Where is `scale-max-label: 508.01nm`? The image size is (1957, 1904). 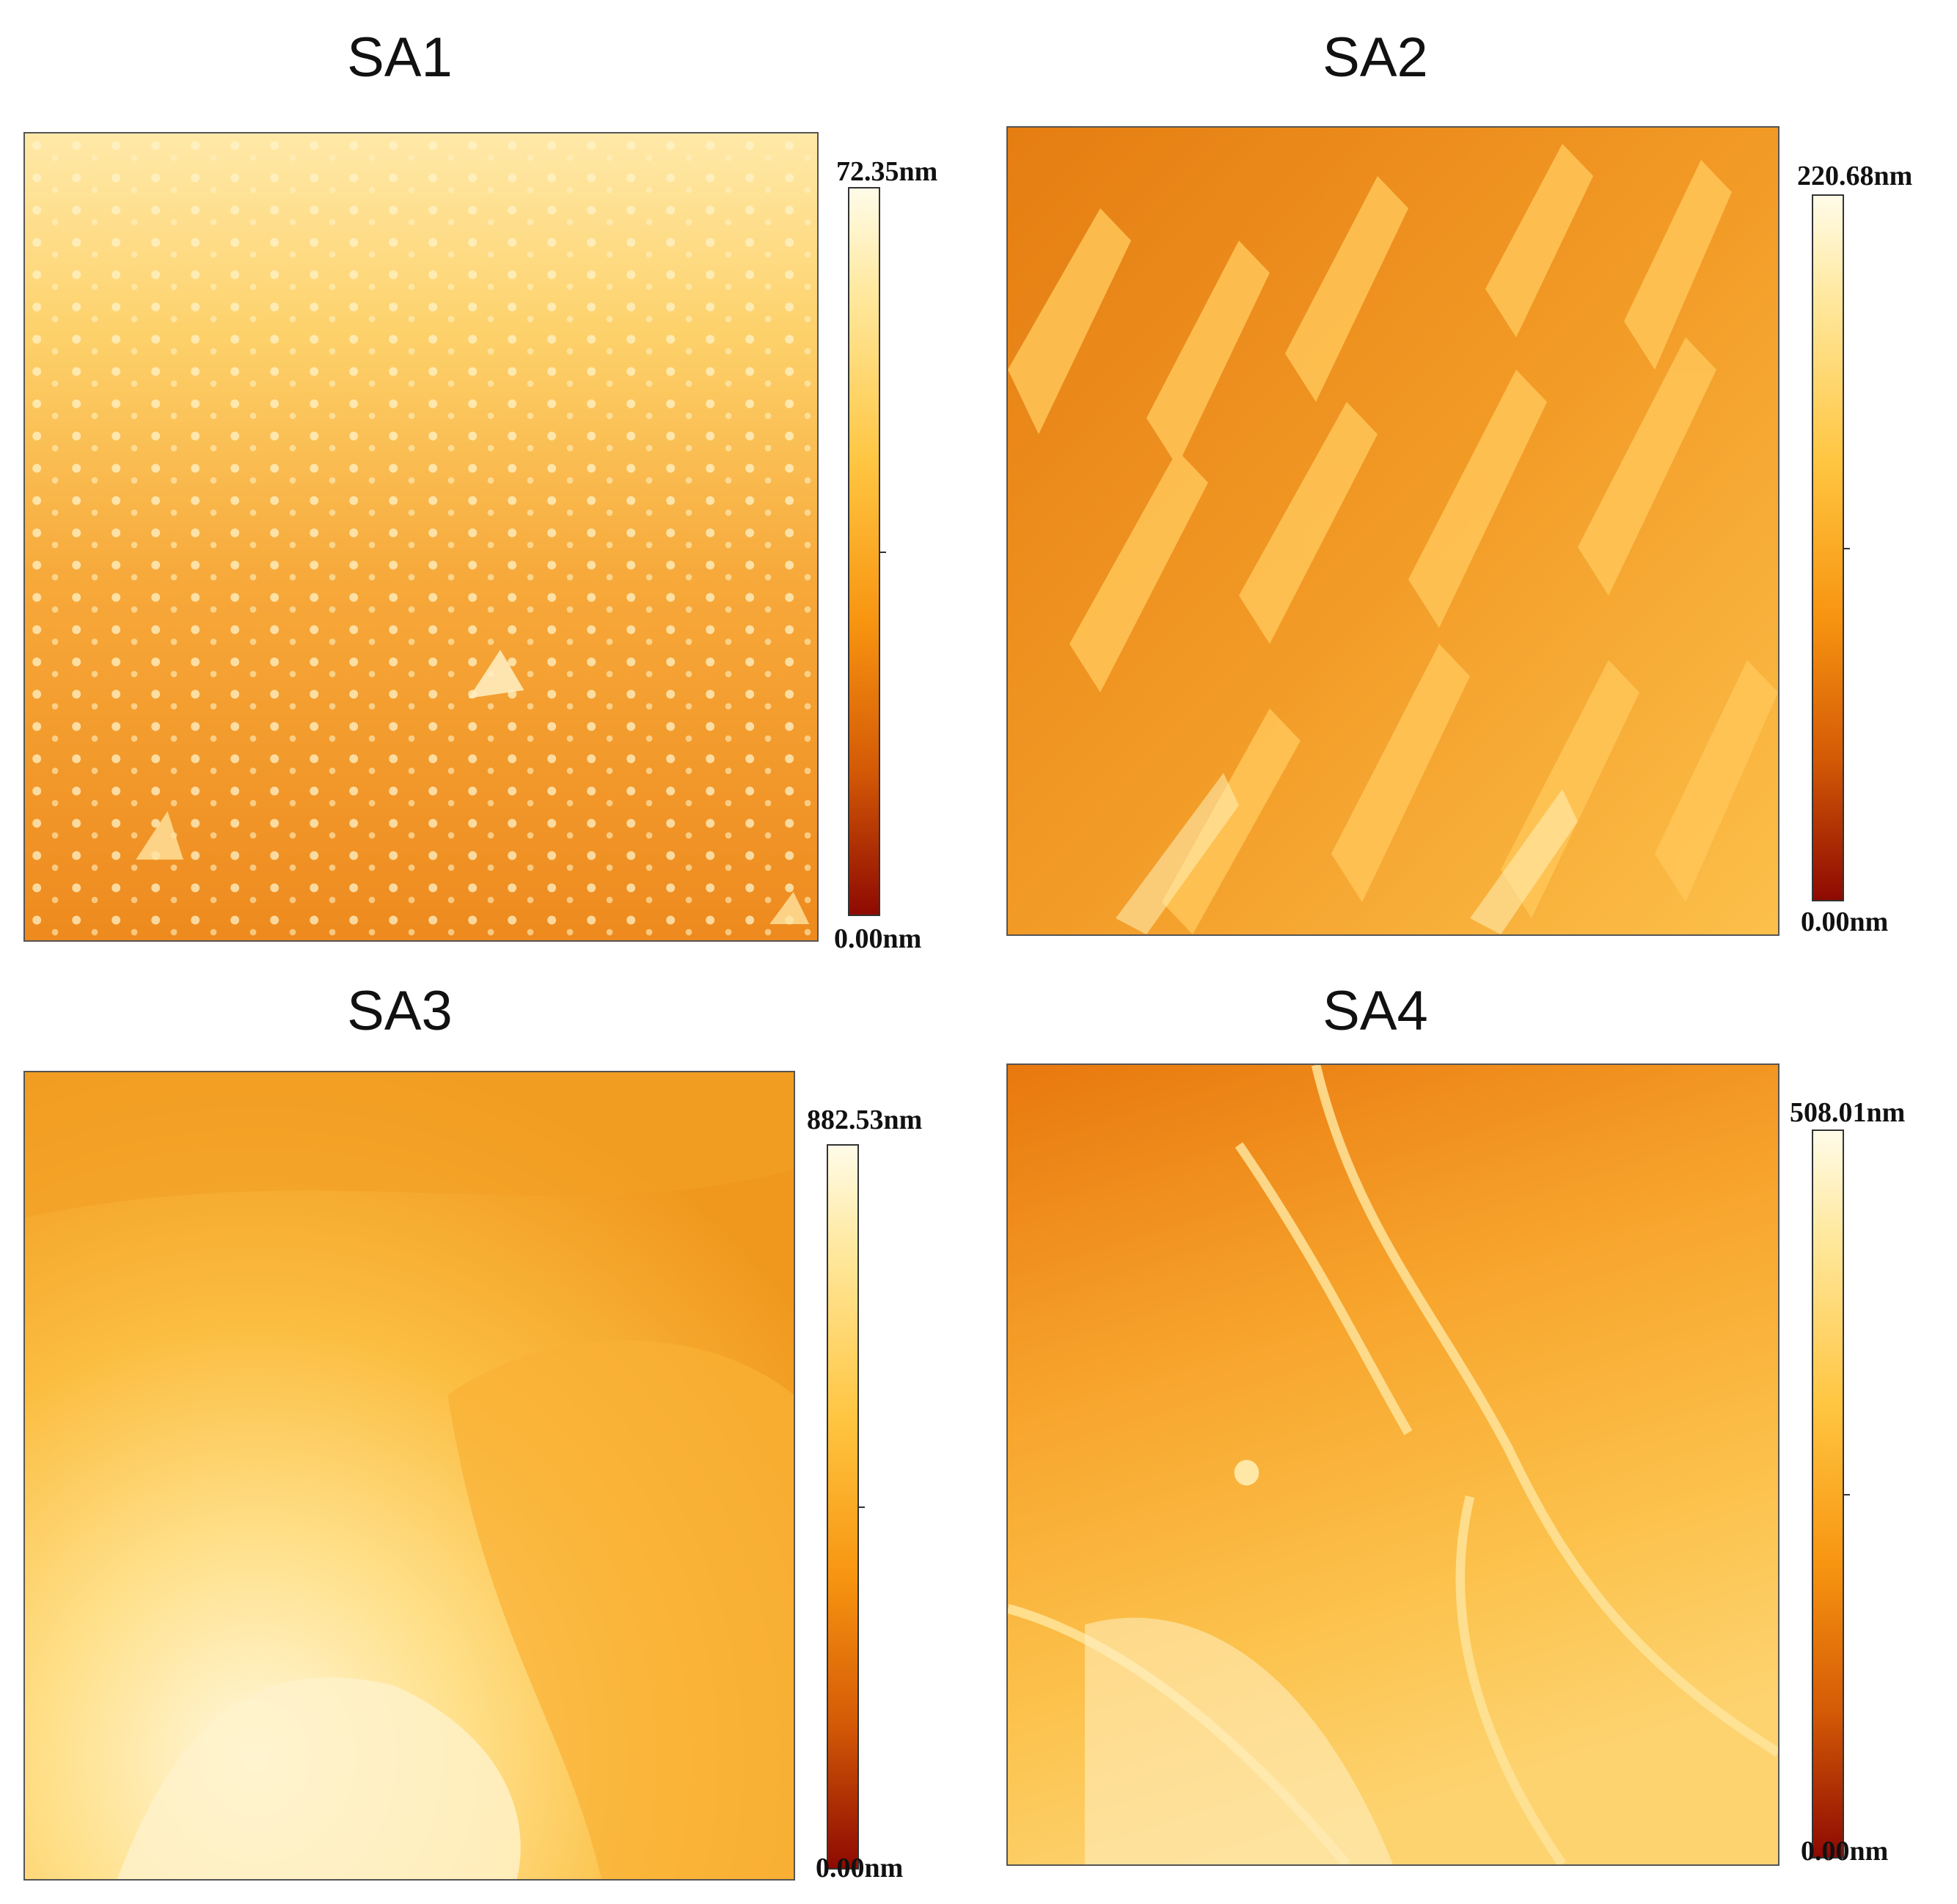
scale-max-label: 508.01nm is located at coordinates (1848, 1113).